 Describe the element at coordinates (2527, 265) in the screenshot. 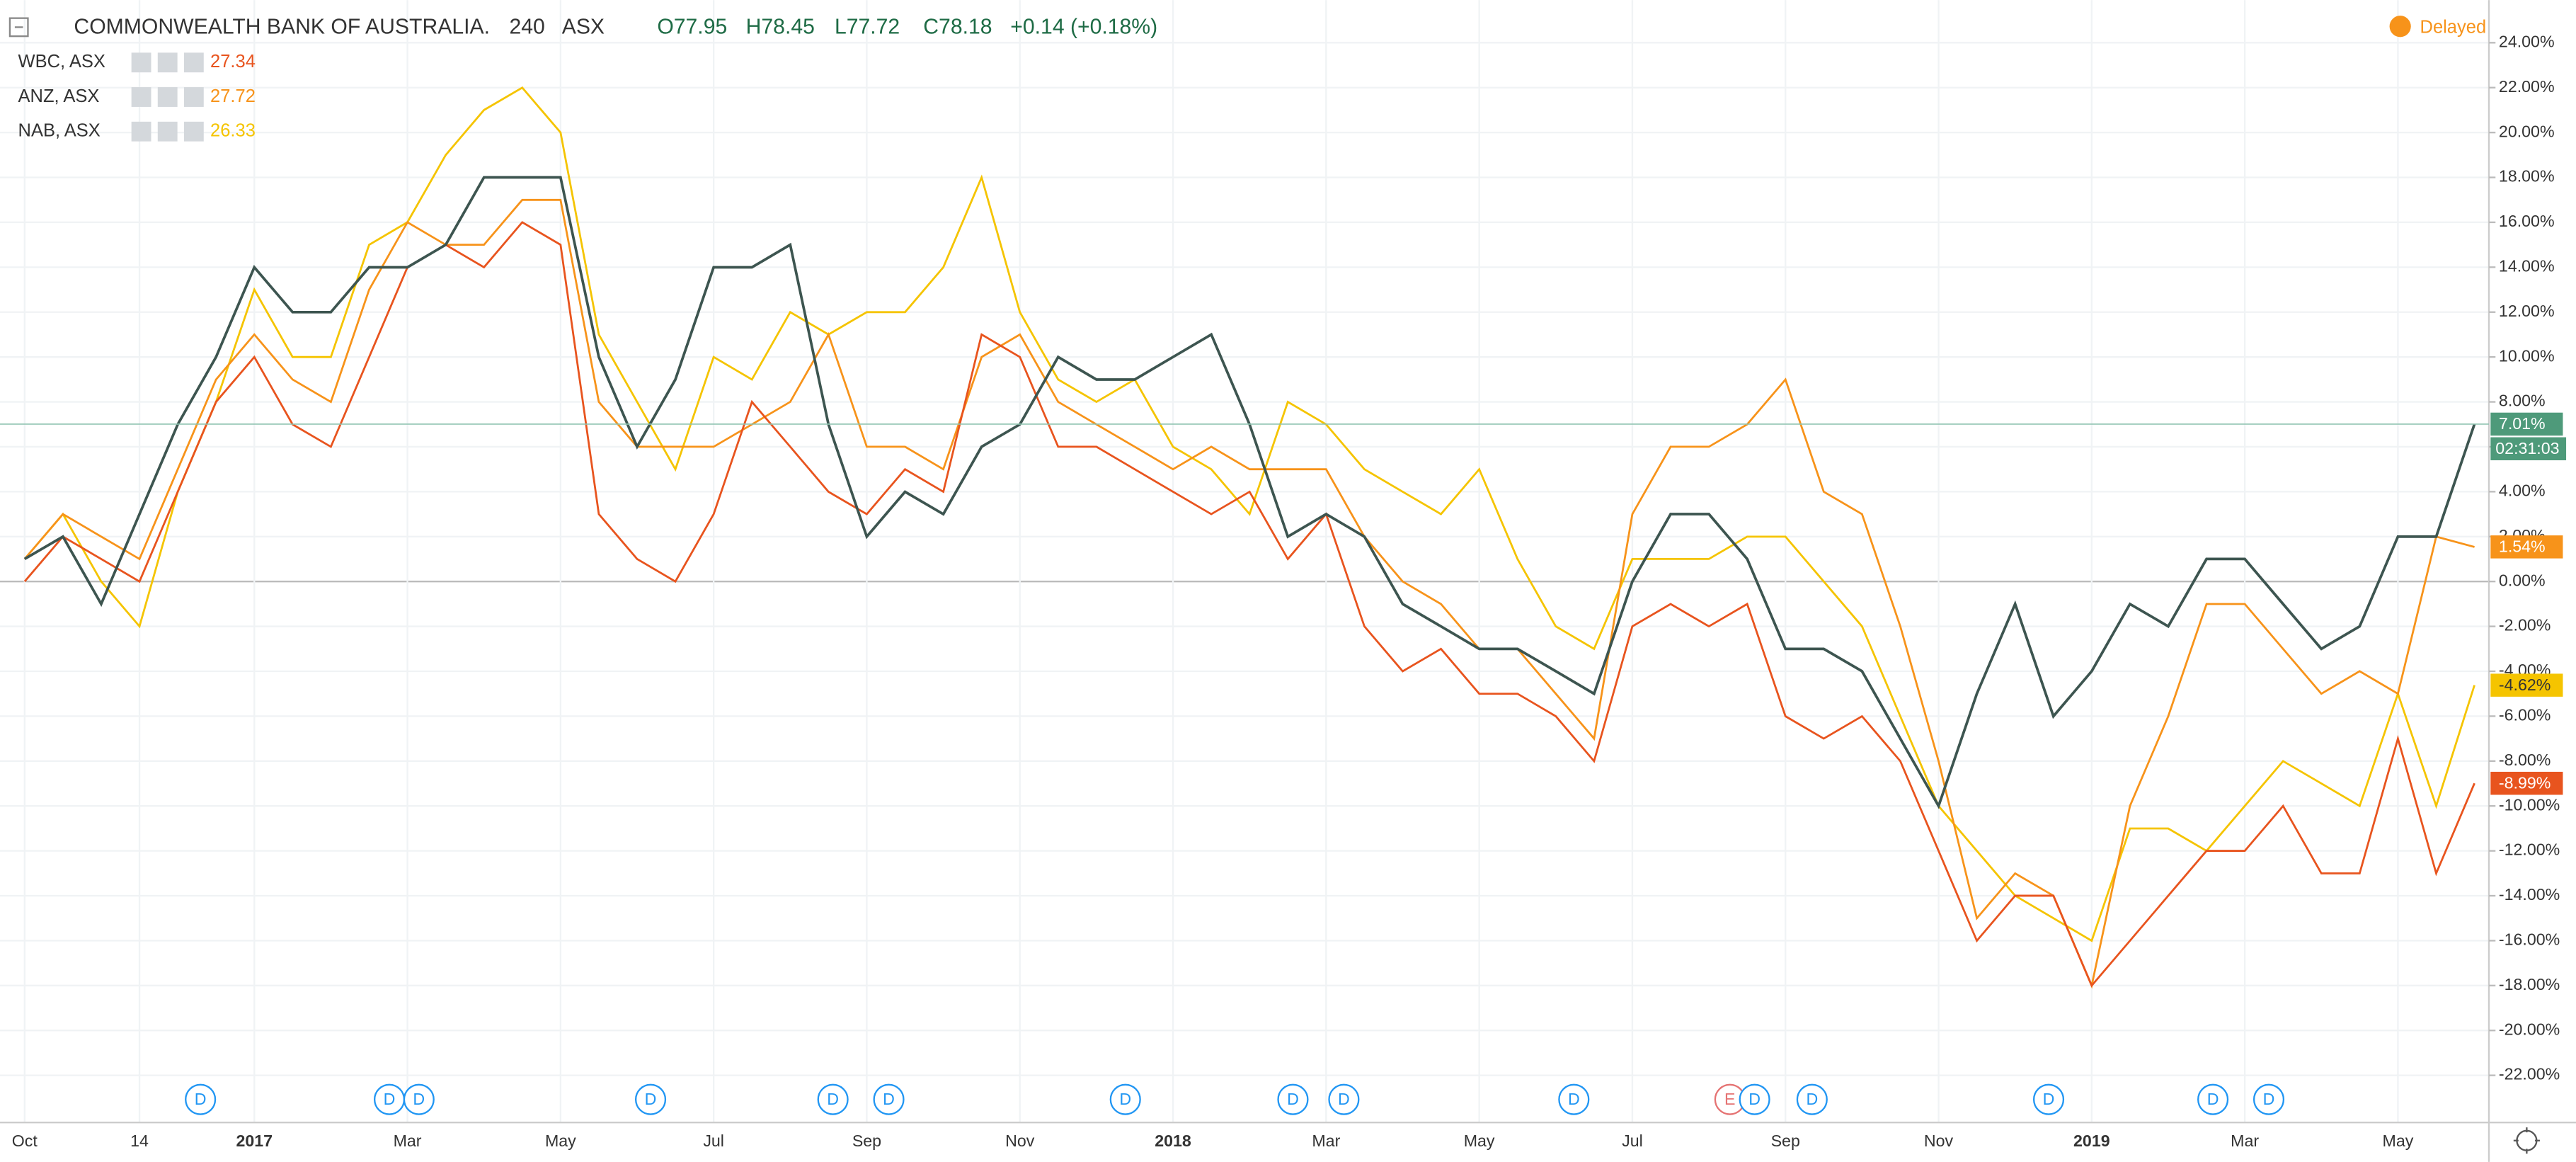

I see `y-tick-label: 14.00%` at that location.